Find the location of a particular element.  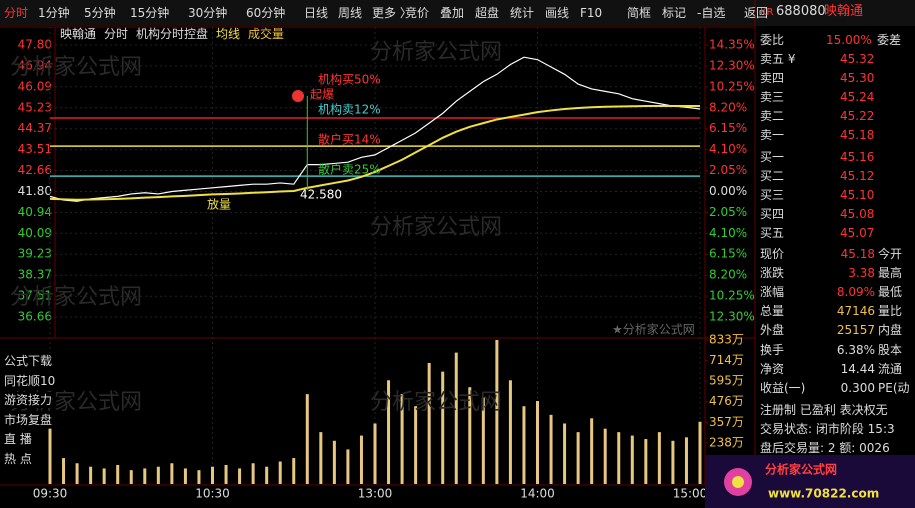

toolbar-button: 返回 is located at coordinates (756, 13).